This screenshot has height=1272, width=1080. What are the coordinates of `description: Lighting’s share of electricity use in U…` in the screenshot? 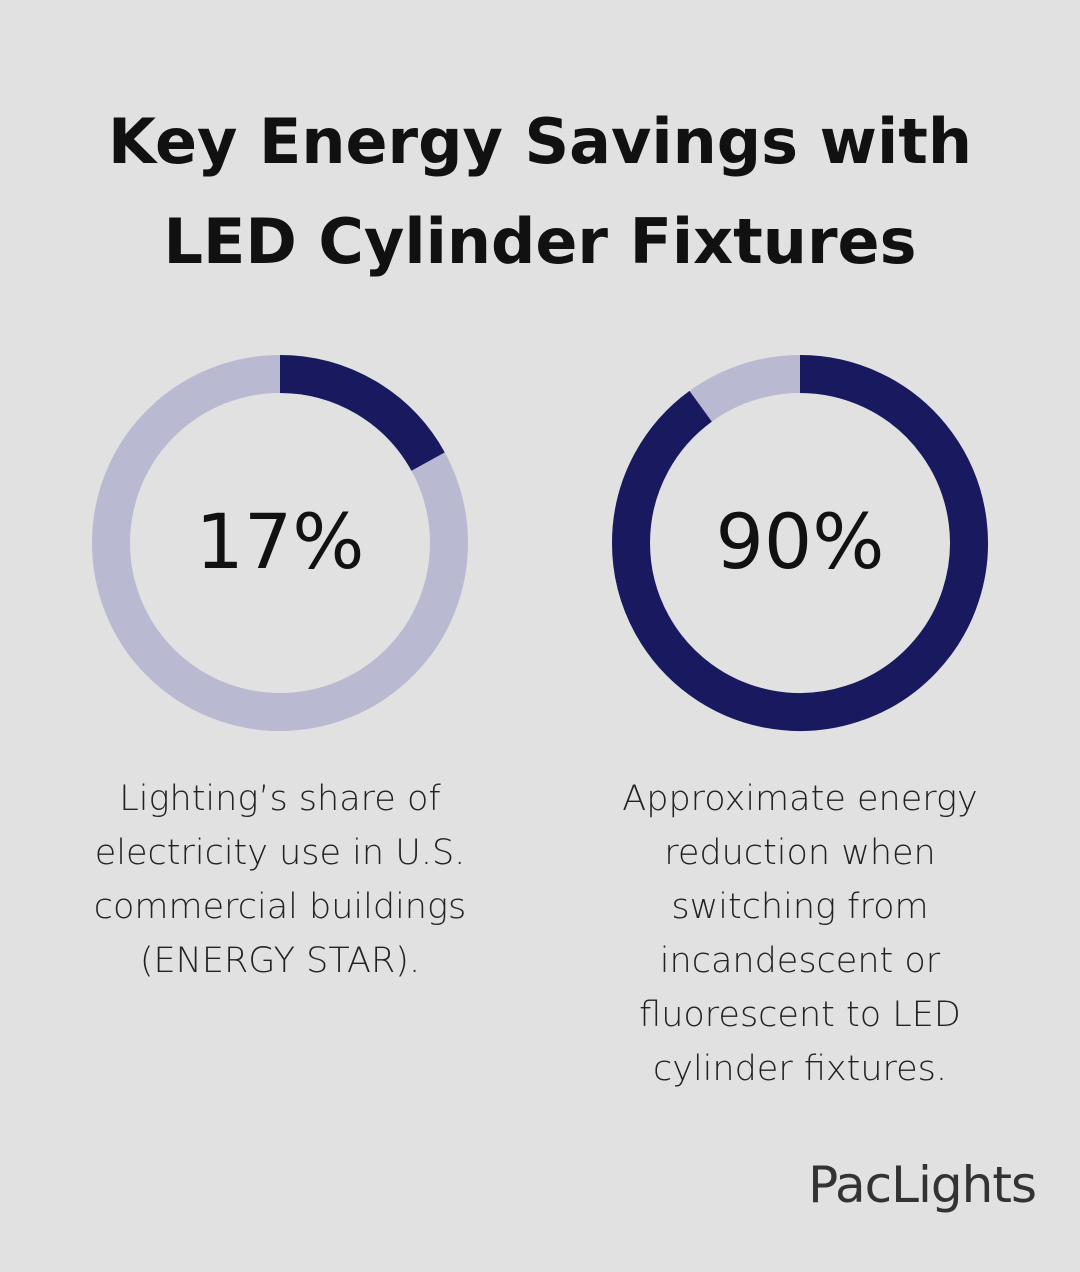 It's located at (280, 880).